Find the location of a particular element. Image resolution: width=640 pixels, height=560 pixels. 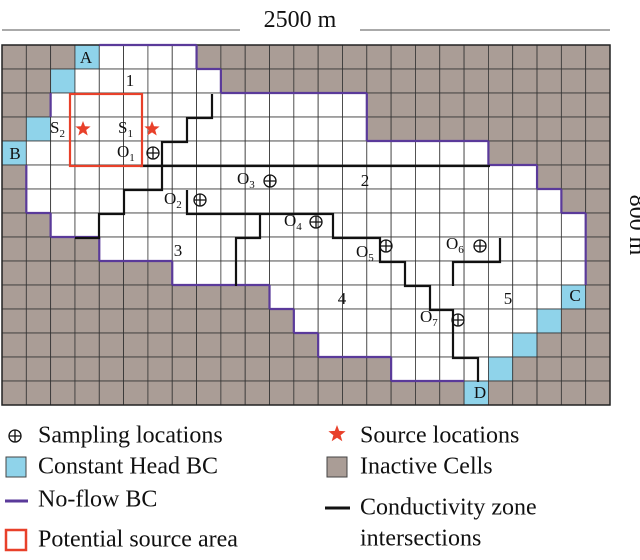

point-label: O3 is located at coordinates (246, 180).